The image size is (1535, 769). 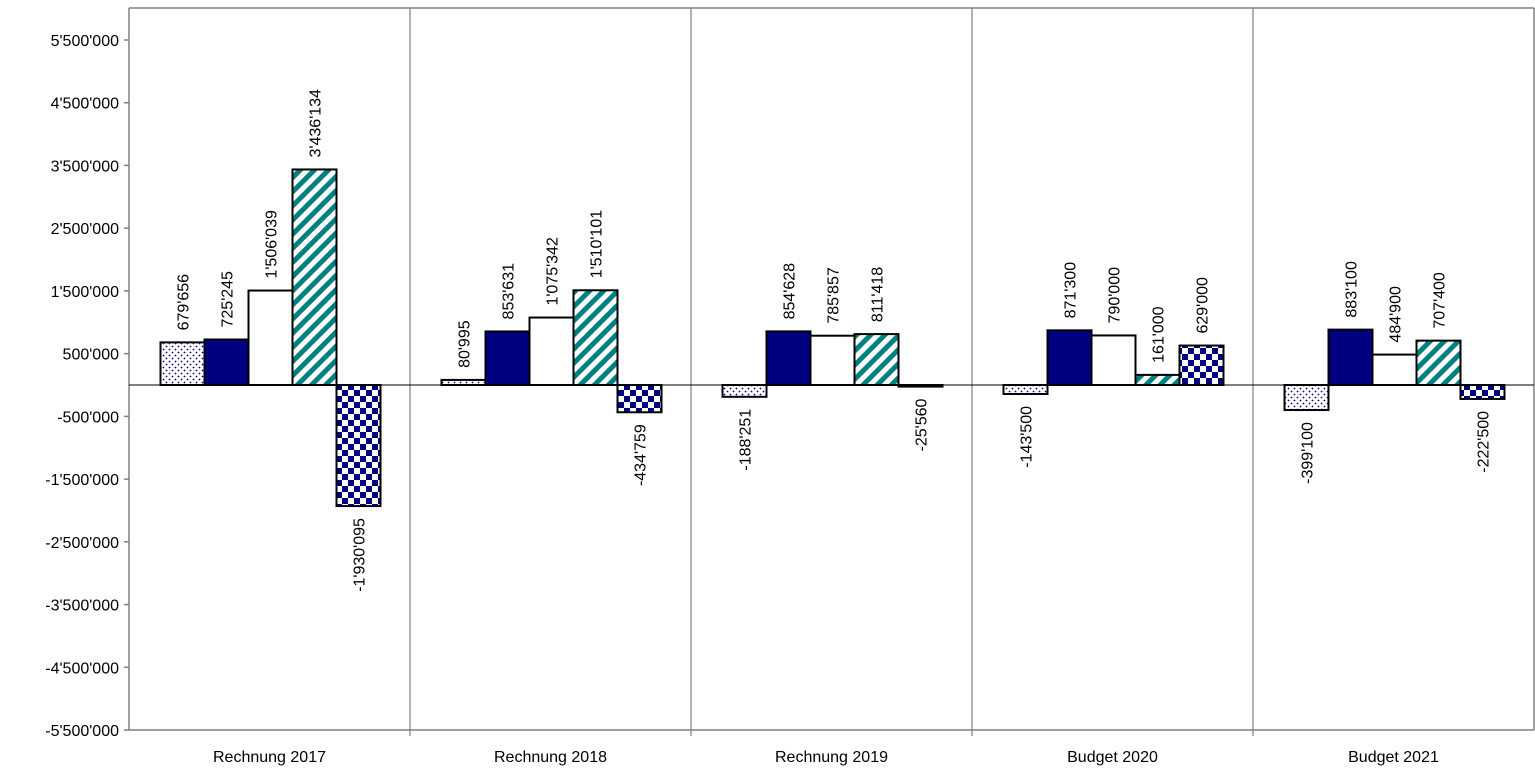 What do you see at coordinates (746, 440) in the screenshot?
I see `data-label: -188'251` at bounding box center [746, 440].